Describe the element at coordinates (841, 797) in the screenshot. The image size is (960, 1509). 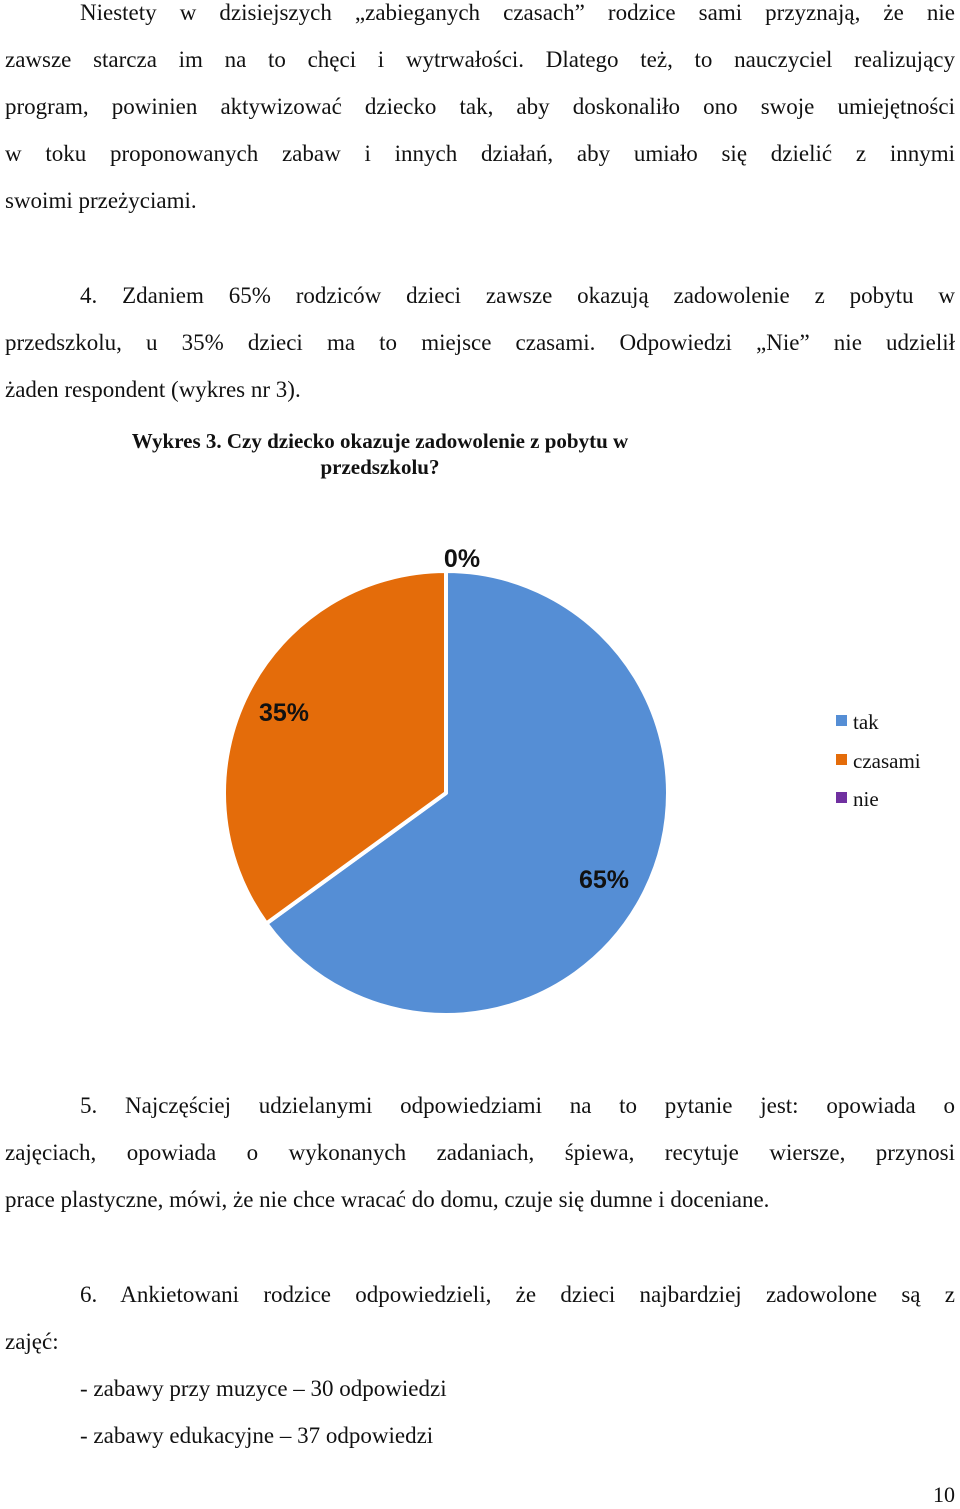
I see `legend-swatch-nie` at that location.